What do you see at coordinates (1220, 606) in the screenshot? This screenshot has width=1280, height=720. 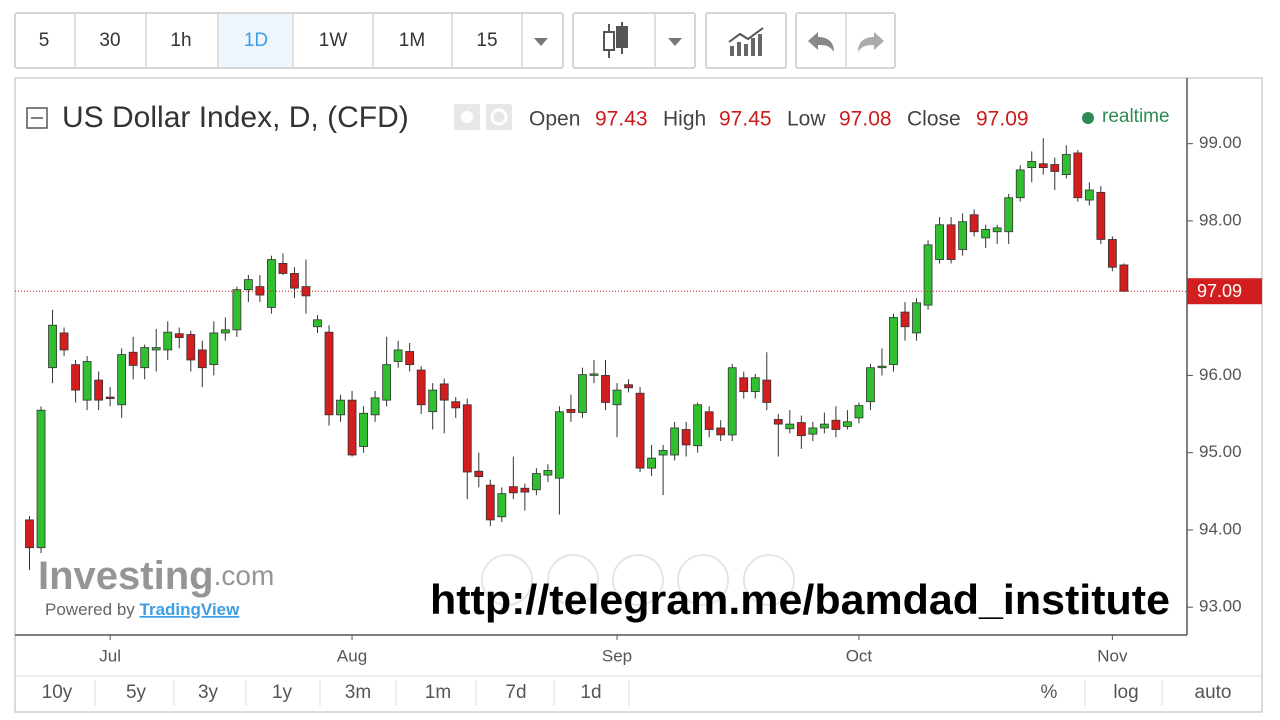 I see `y-tick-label: 93.00` at bounding box center [1220, 606].